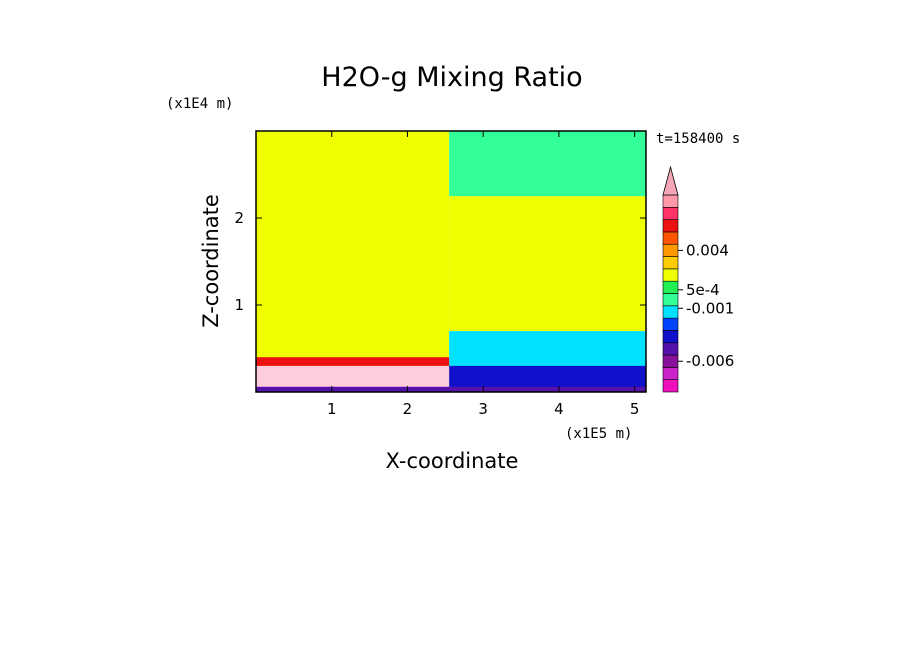  What do you see at coordinates (408, 409) in the screenshot?
I see `x-tick-label: 2` at bounding box center [408, 409].